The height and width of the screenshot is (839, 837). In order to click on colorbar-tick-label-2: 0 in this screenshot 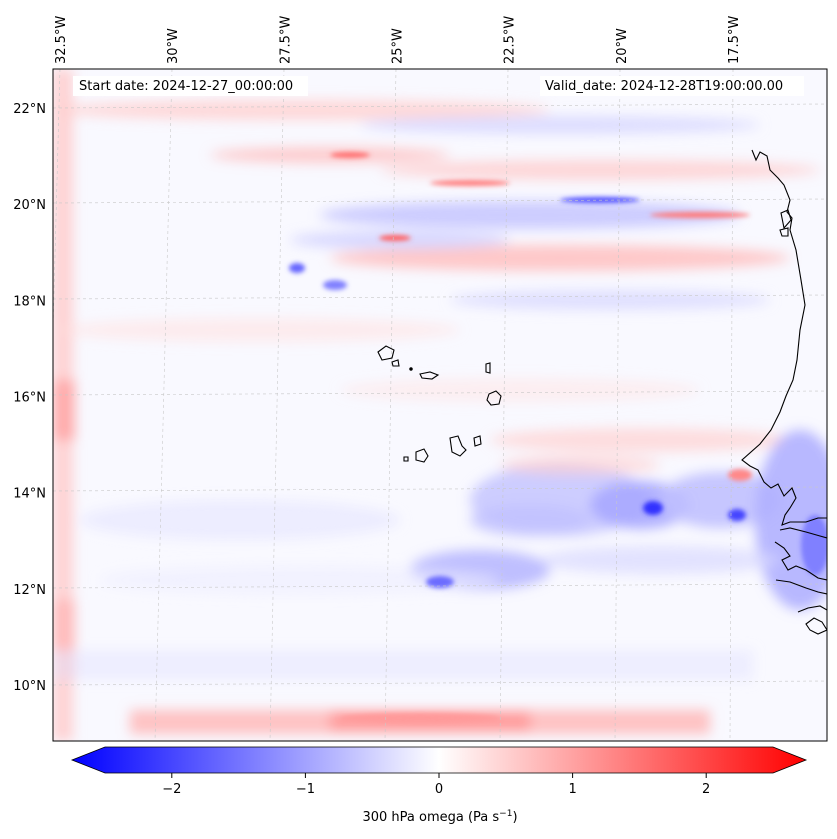, I will do `click(439, 789)`.